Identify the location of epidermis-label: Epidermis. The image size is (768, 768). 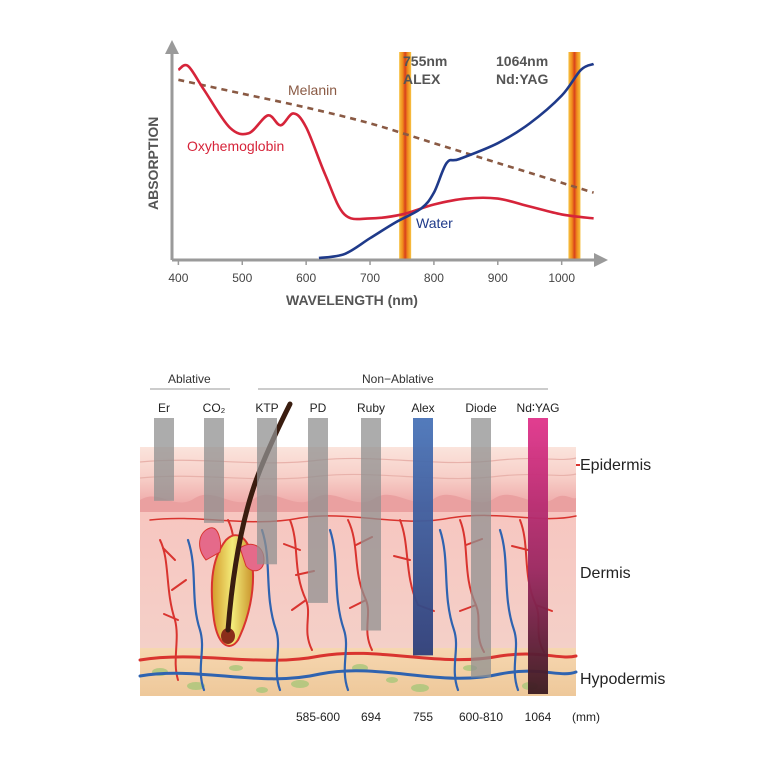
(615, 465).